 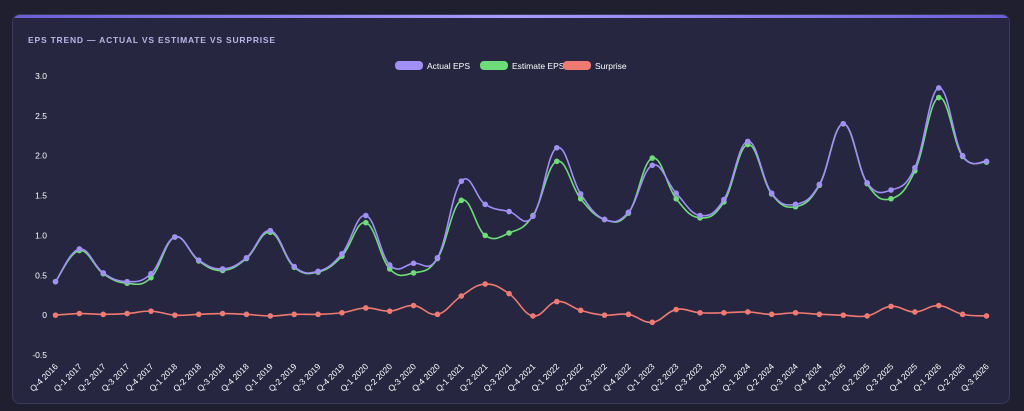 I want to click on estimate-eps-legend-swatch, so click(x=494, y=65).